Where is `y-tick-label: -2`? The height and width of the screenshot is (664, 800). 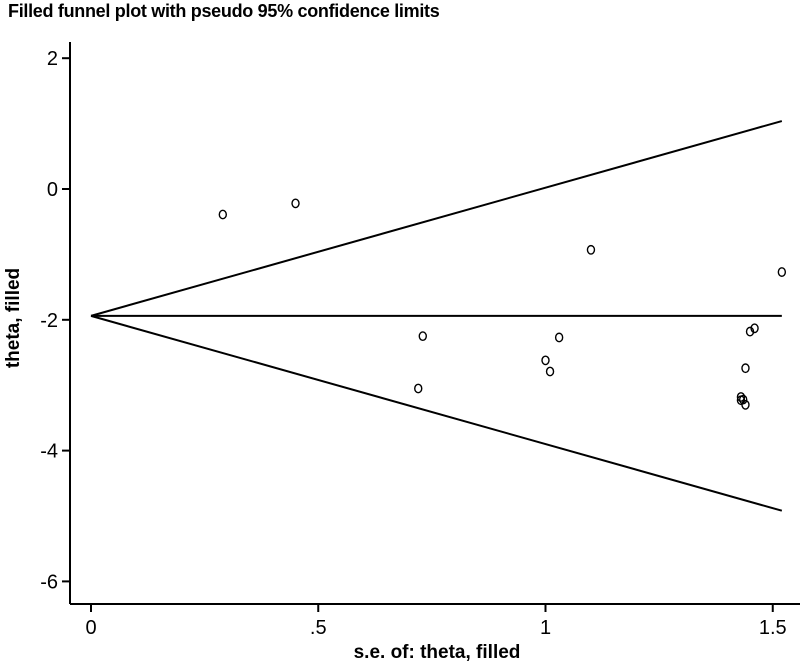 y-tick-label: -2 is located at coordinates (49, 321).